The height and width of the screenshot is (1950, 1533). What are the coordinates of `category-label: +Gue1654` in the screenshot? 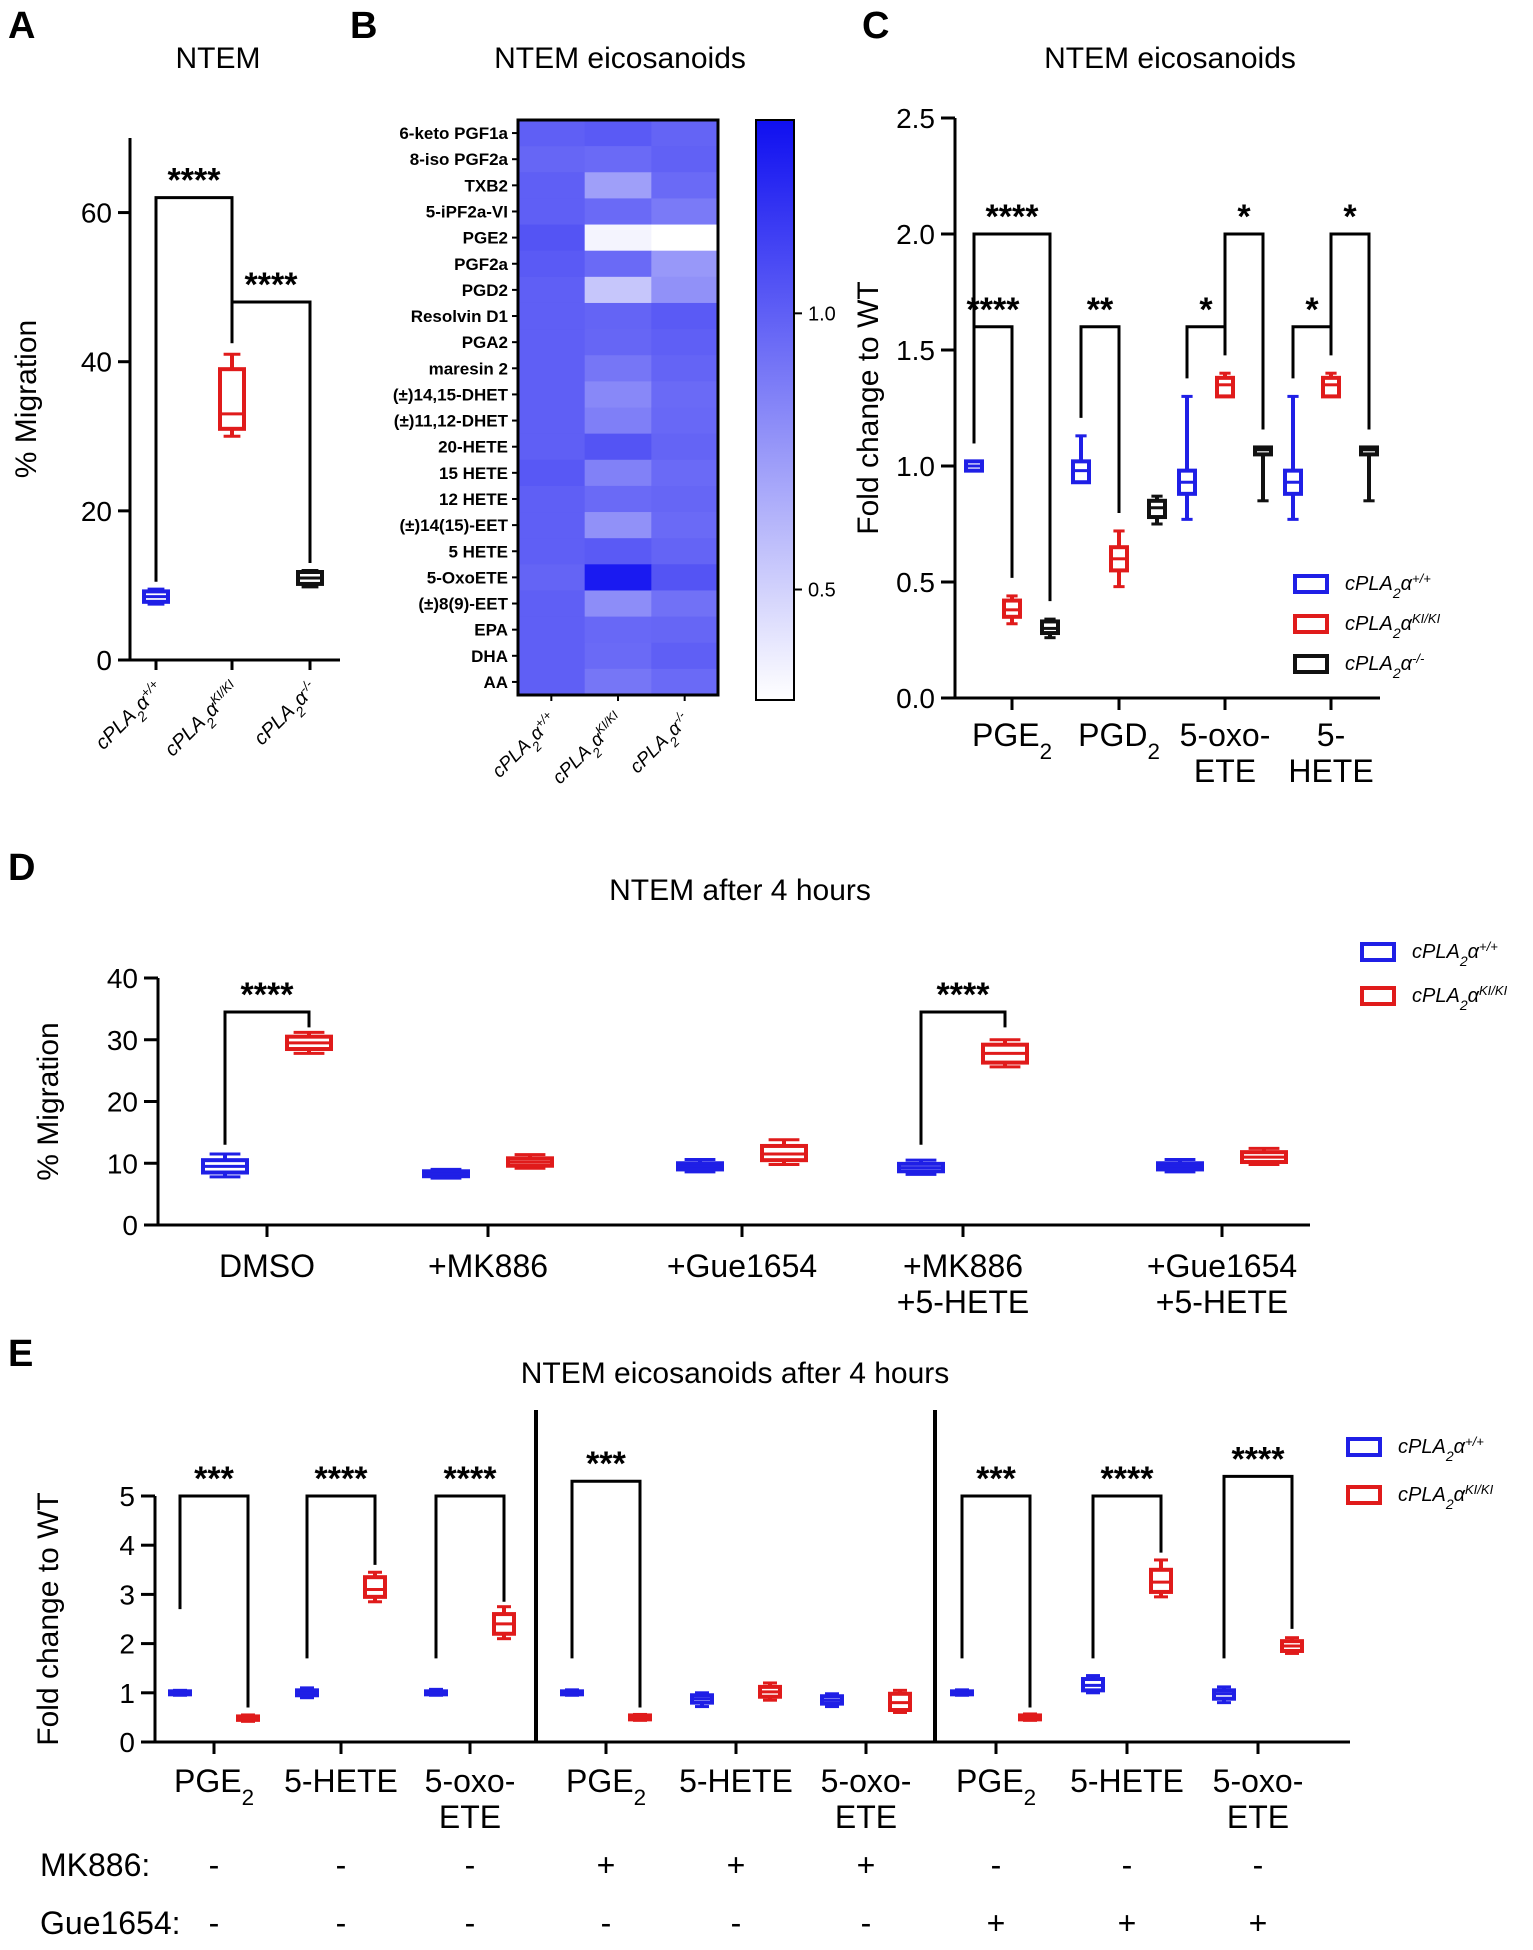 It's located at (742, 1266).